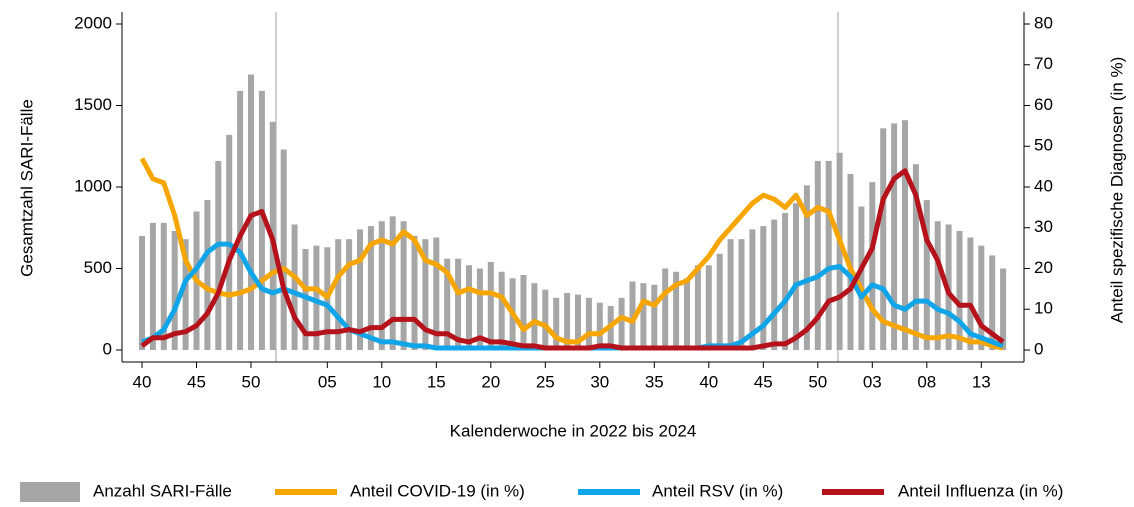  Describe the element at coordinates (980, 490) in the screenshot. I see `legend-label: Anteil Influenza (in %)` at that location.